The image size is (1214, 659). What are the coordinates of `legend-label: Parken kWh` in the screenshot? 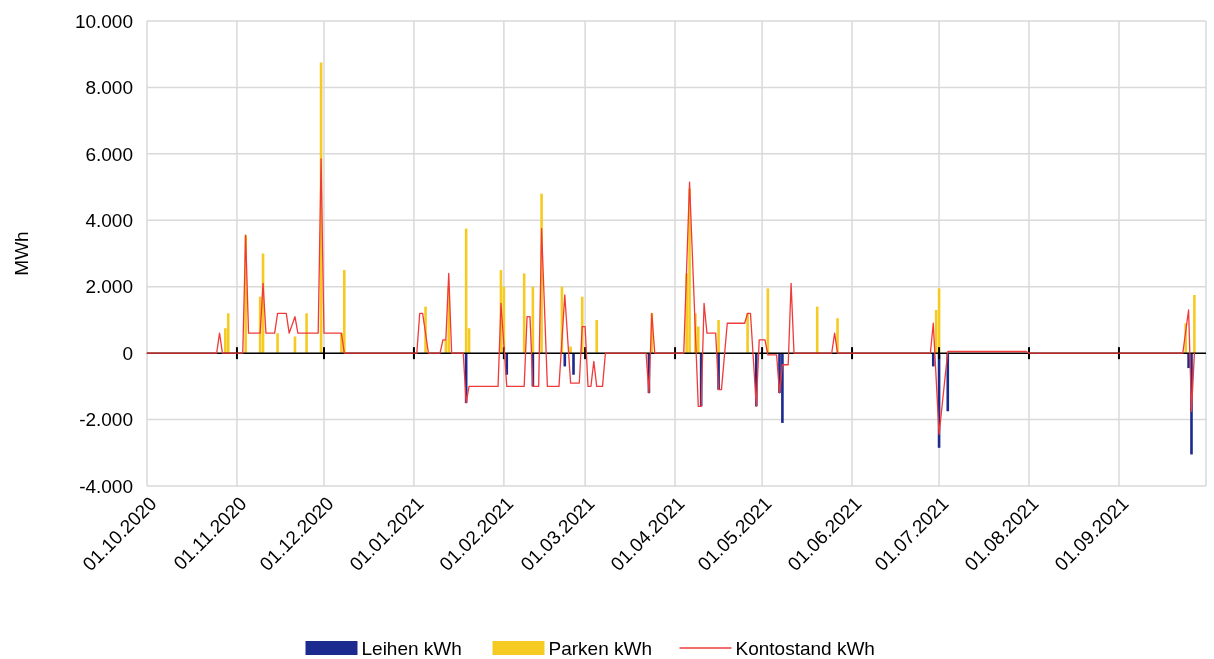 It's located at (600, 648).